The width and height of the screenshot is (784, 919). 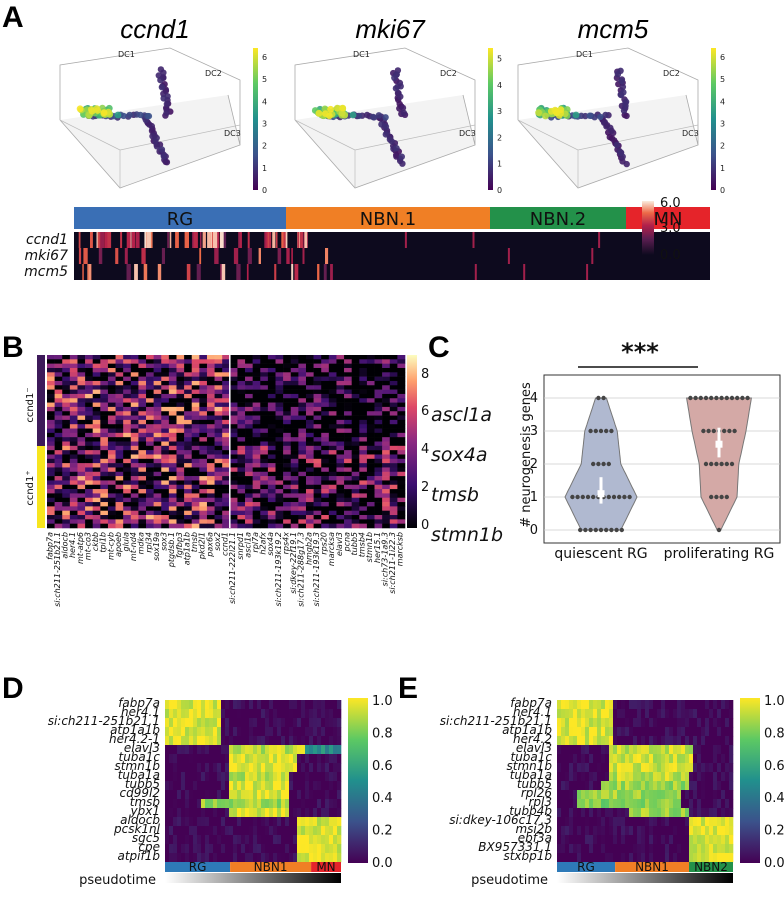 I want to click on gene-label: ybx1, so click(x=145, y=811).